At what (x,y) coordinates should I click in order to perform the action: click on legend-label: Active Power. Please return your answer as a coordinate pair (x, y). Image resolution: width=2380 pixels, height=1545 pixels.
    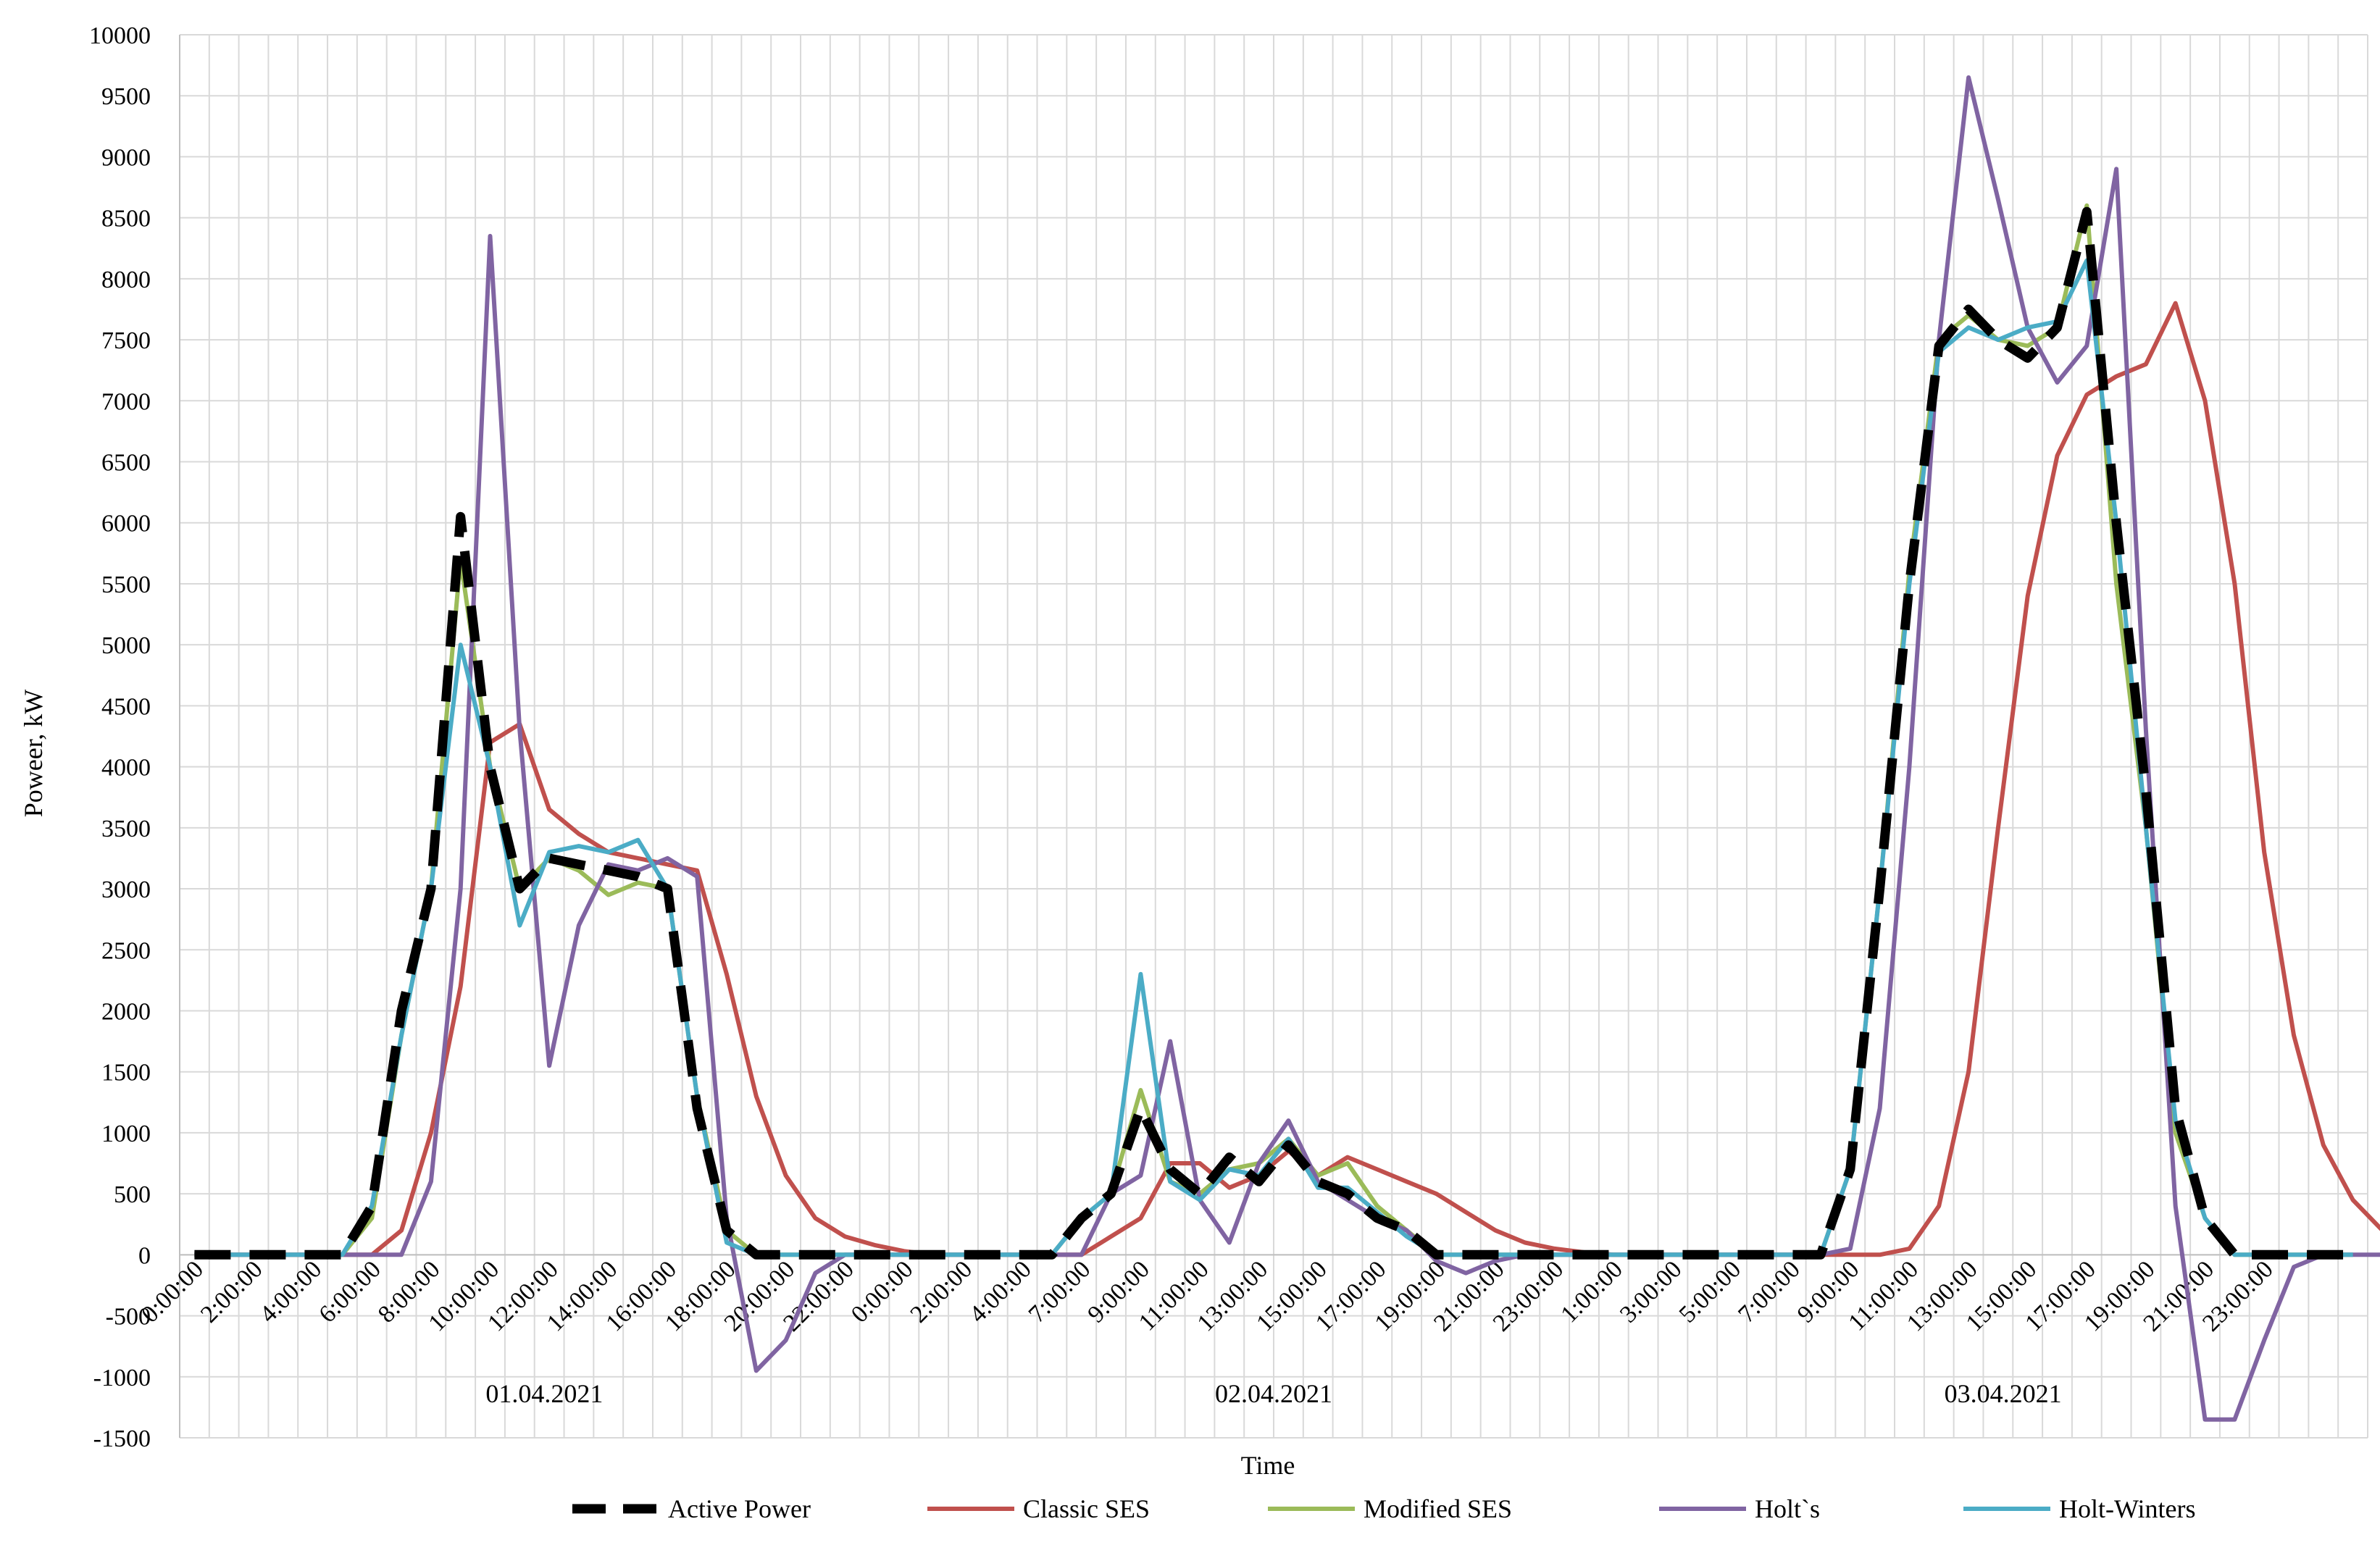
    Looking at the image, I should click on (739, 1508).